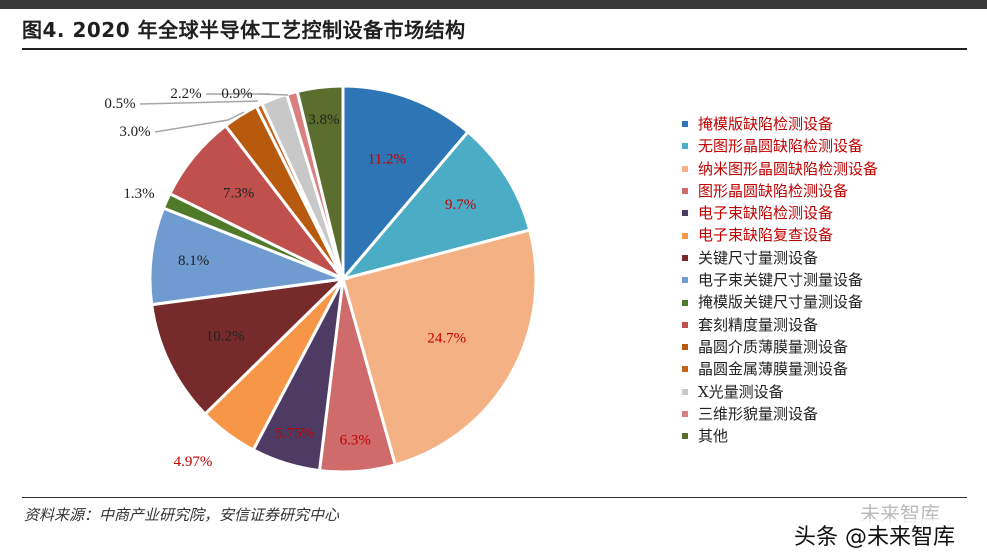 The image size is (987, 559). Describe the element at coordinates (244, 30) in the screenshot. I see `figure-title: 图4. 2020 年全球半导体工艺控制设备市场结构` at that location.